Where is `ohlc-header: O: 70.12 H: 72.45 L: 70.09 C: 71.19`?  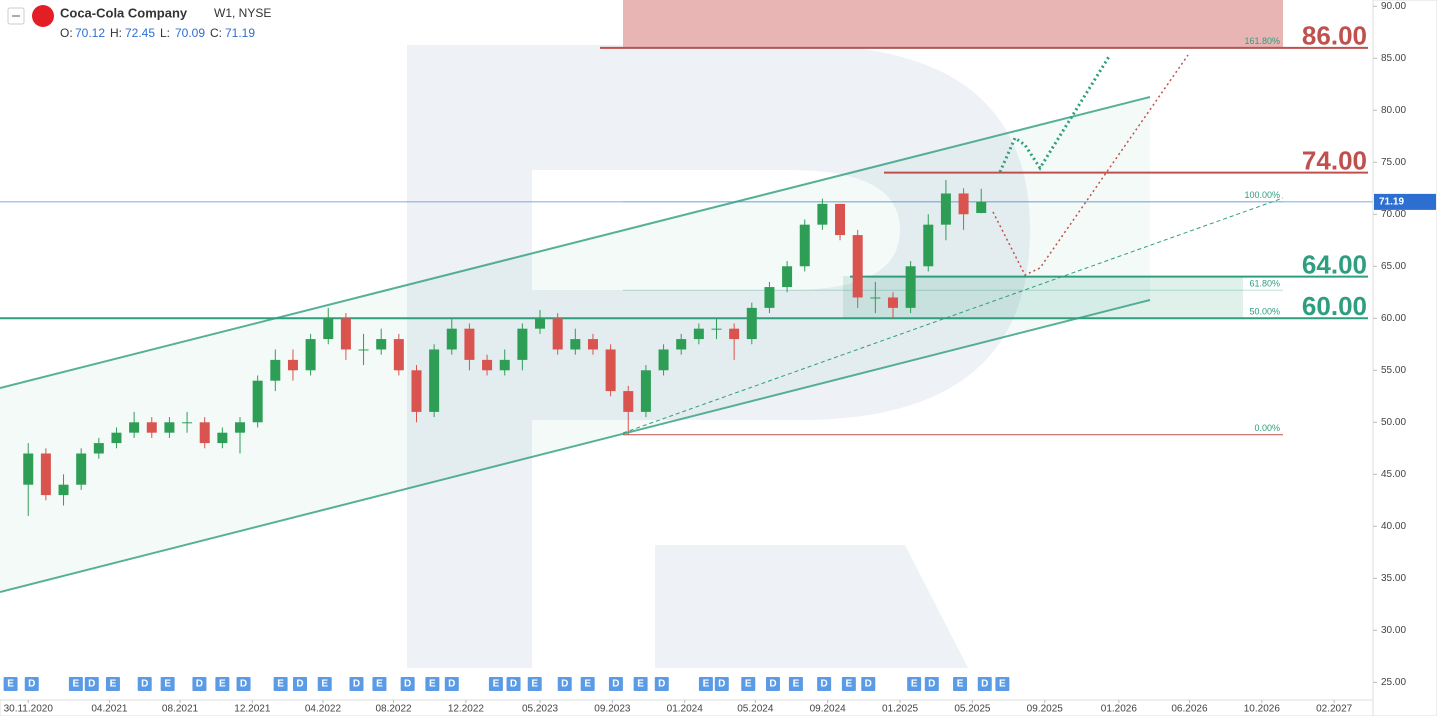
ohlc-header: O: 70.12 H: 72.45 L: 70.09 C: 71.19 is located at coordinates (157, 33).